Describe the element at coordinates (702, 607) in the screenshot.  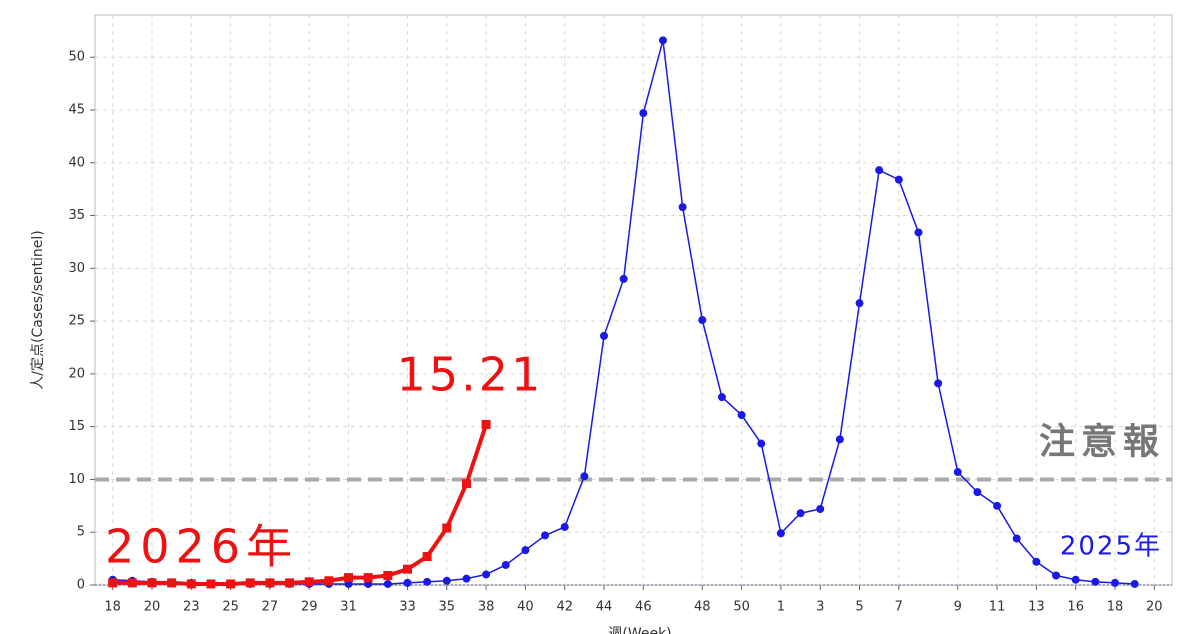
I see `x-tick-label: 48` at that location.